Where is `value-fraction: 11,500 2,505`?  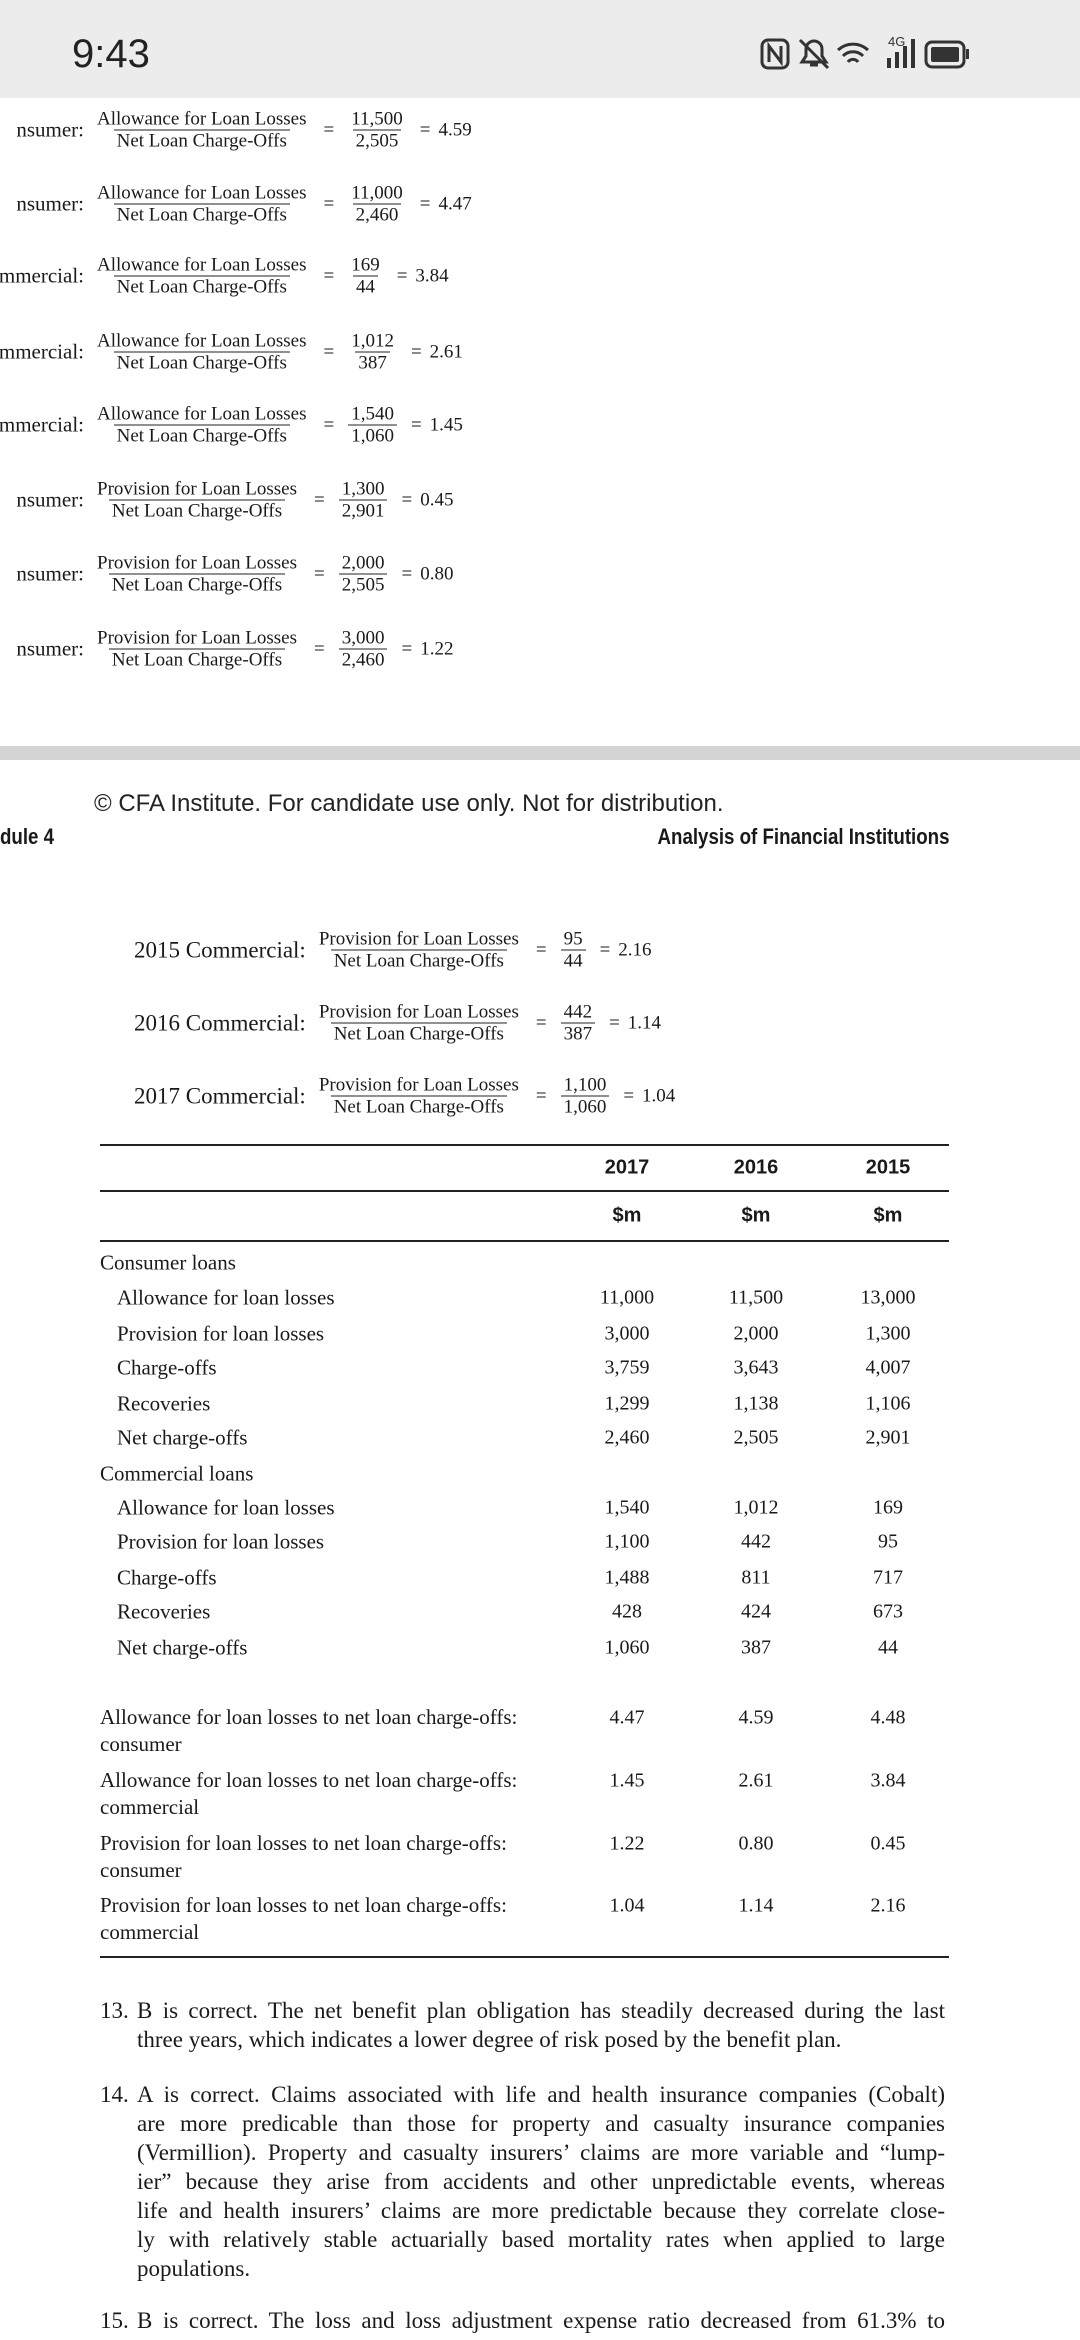 value-fraction: 11,500 2,505 is located at coordinates (377, 130).